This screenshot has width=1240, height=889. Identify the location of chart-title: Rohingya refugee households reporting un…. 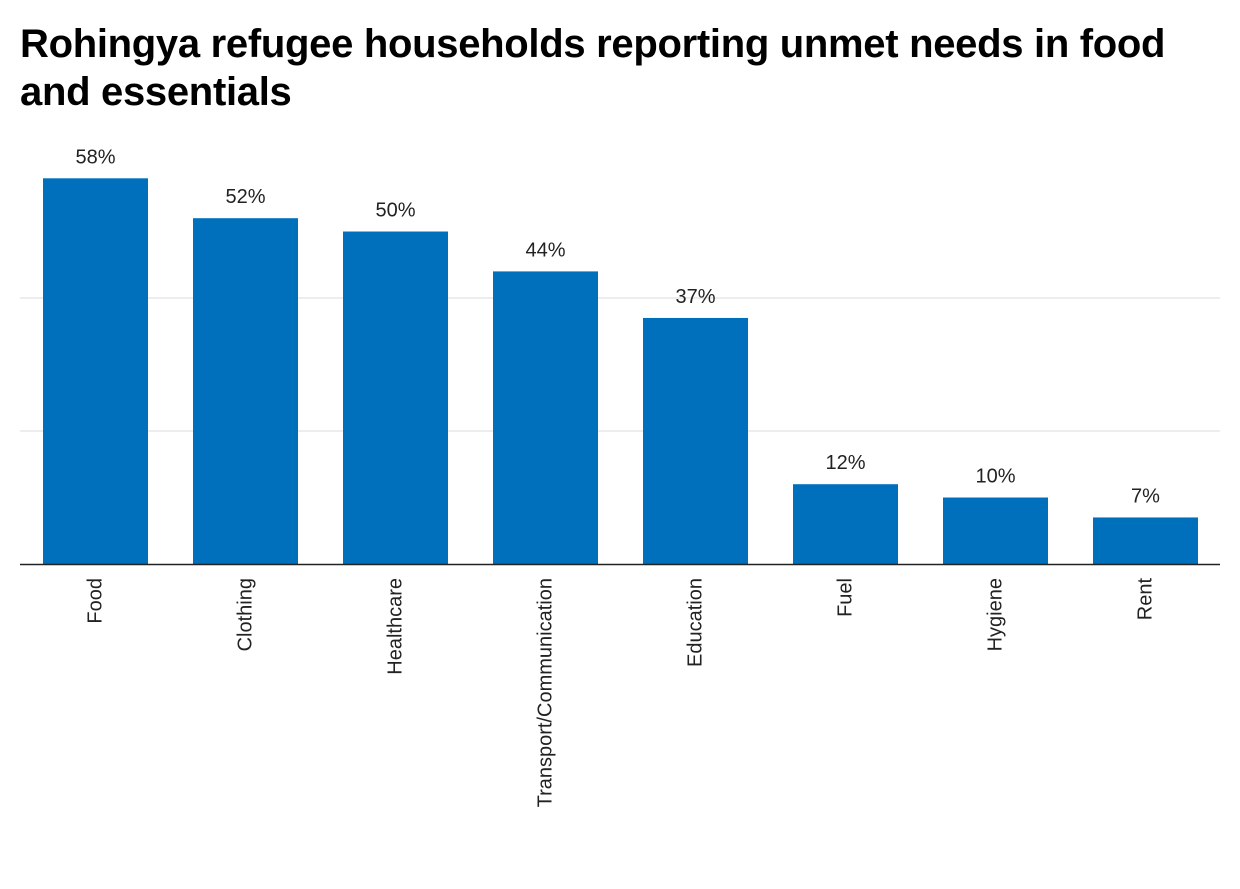
(593, 68).